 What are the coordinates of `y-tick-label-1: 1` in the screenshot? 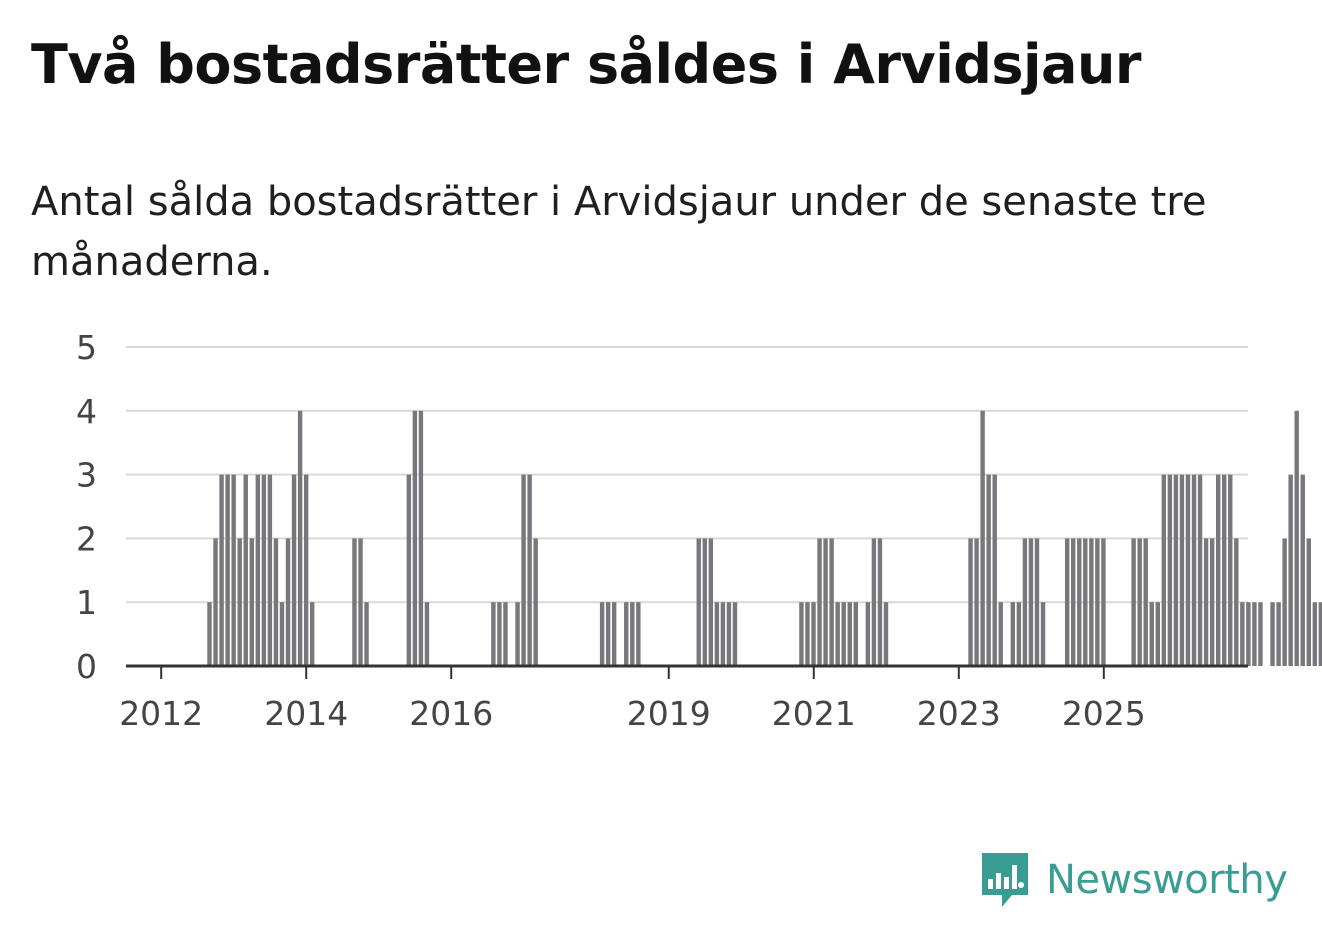 It's located at (86, 602).